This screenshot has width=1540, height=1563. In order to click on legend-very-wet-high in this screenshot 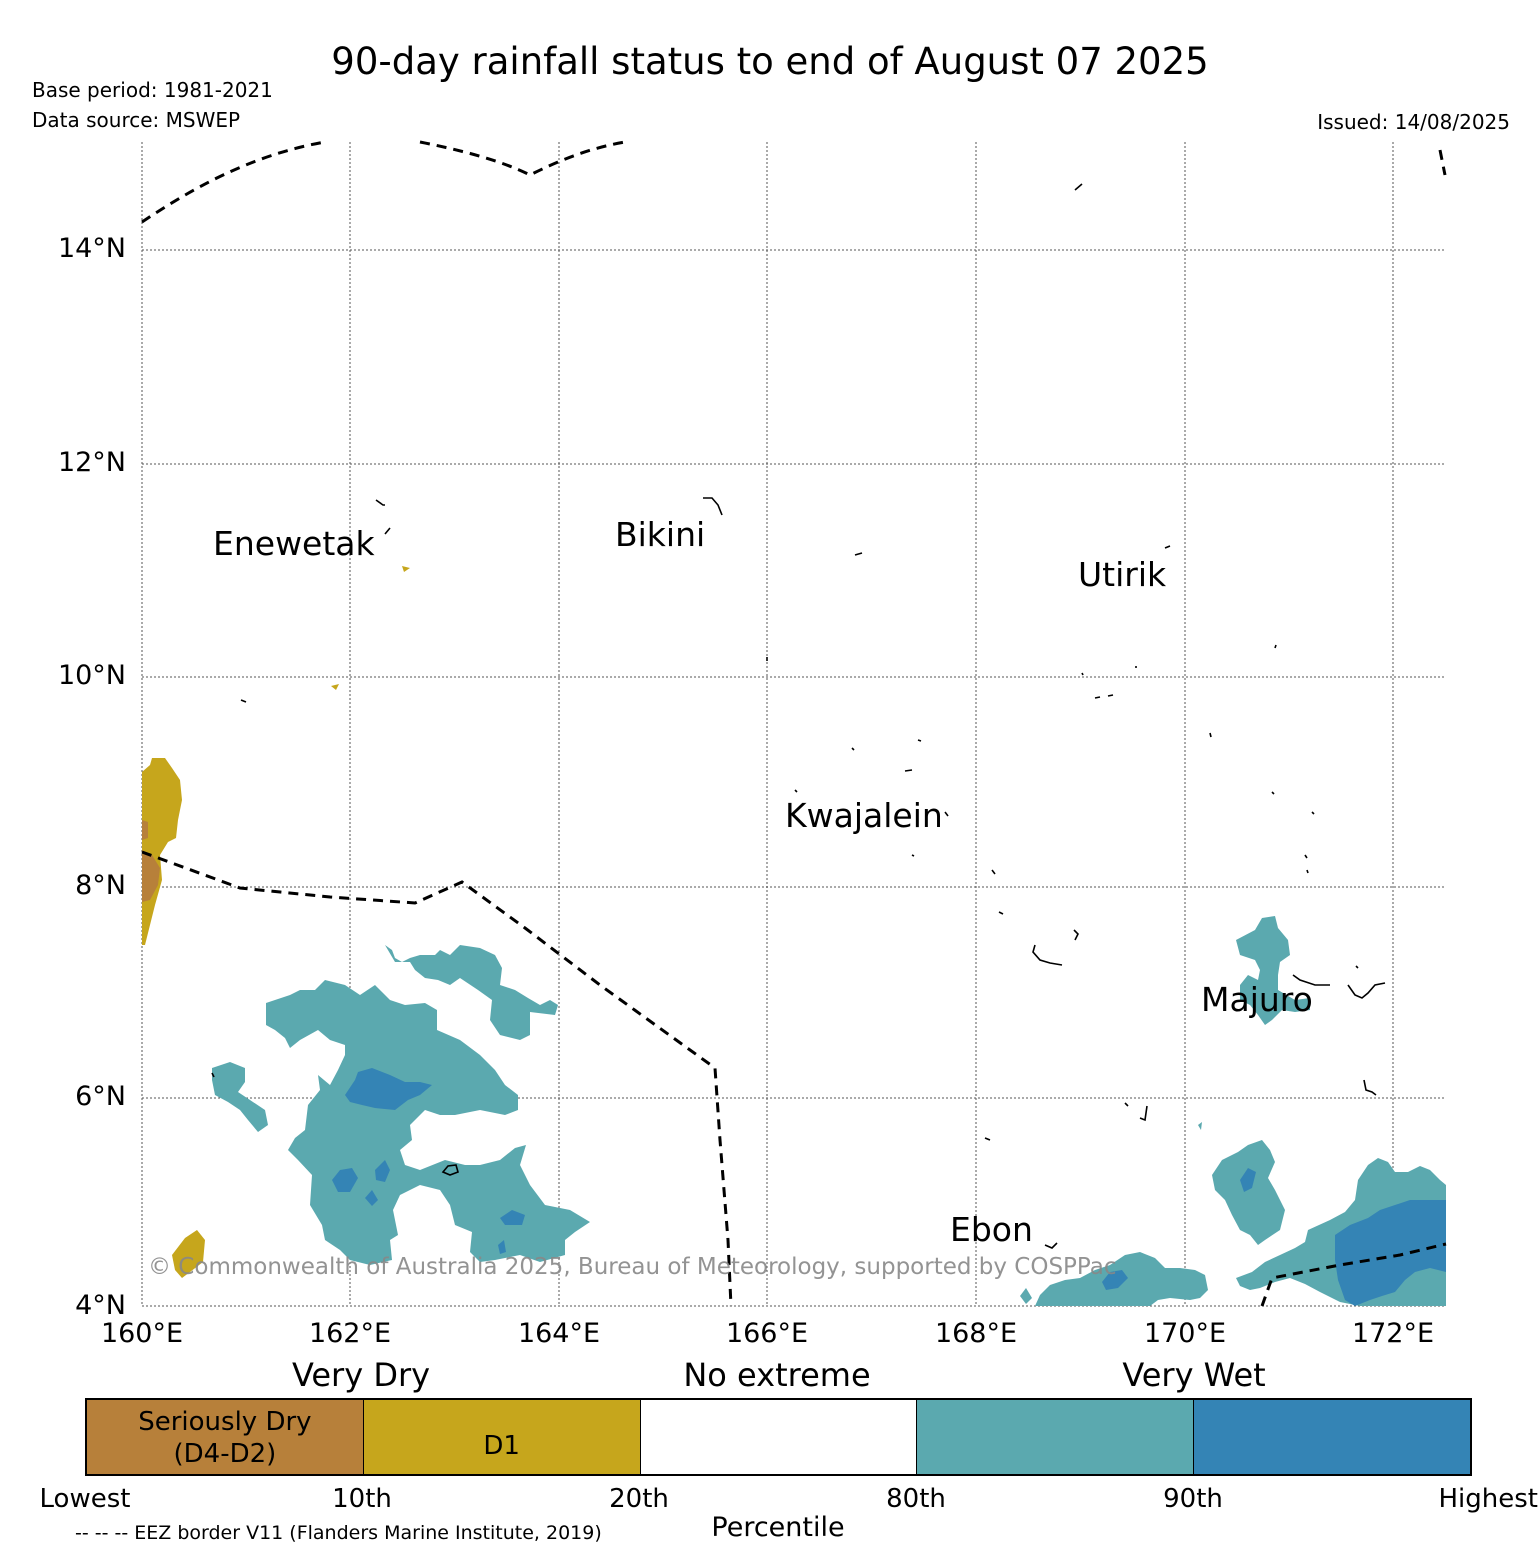, I will do `click(1331, 1437)`.